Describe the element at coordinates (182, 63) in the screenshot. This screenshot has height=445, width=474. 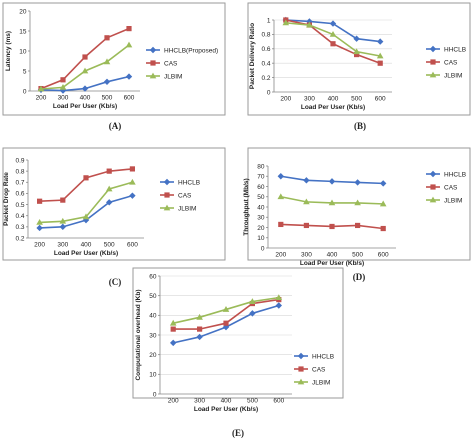
I see `legend: HHCLB(Proposed) CAS JLBIM` at that location.